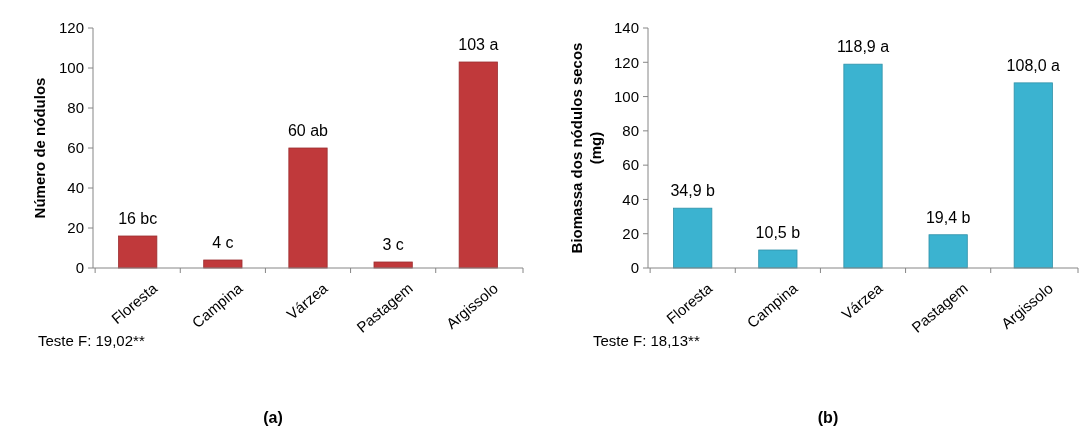  Describe the element at coordinates (646, 340) in the screenshot. I see `text: Teste F: 18,13**` at that location.